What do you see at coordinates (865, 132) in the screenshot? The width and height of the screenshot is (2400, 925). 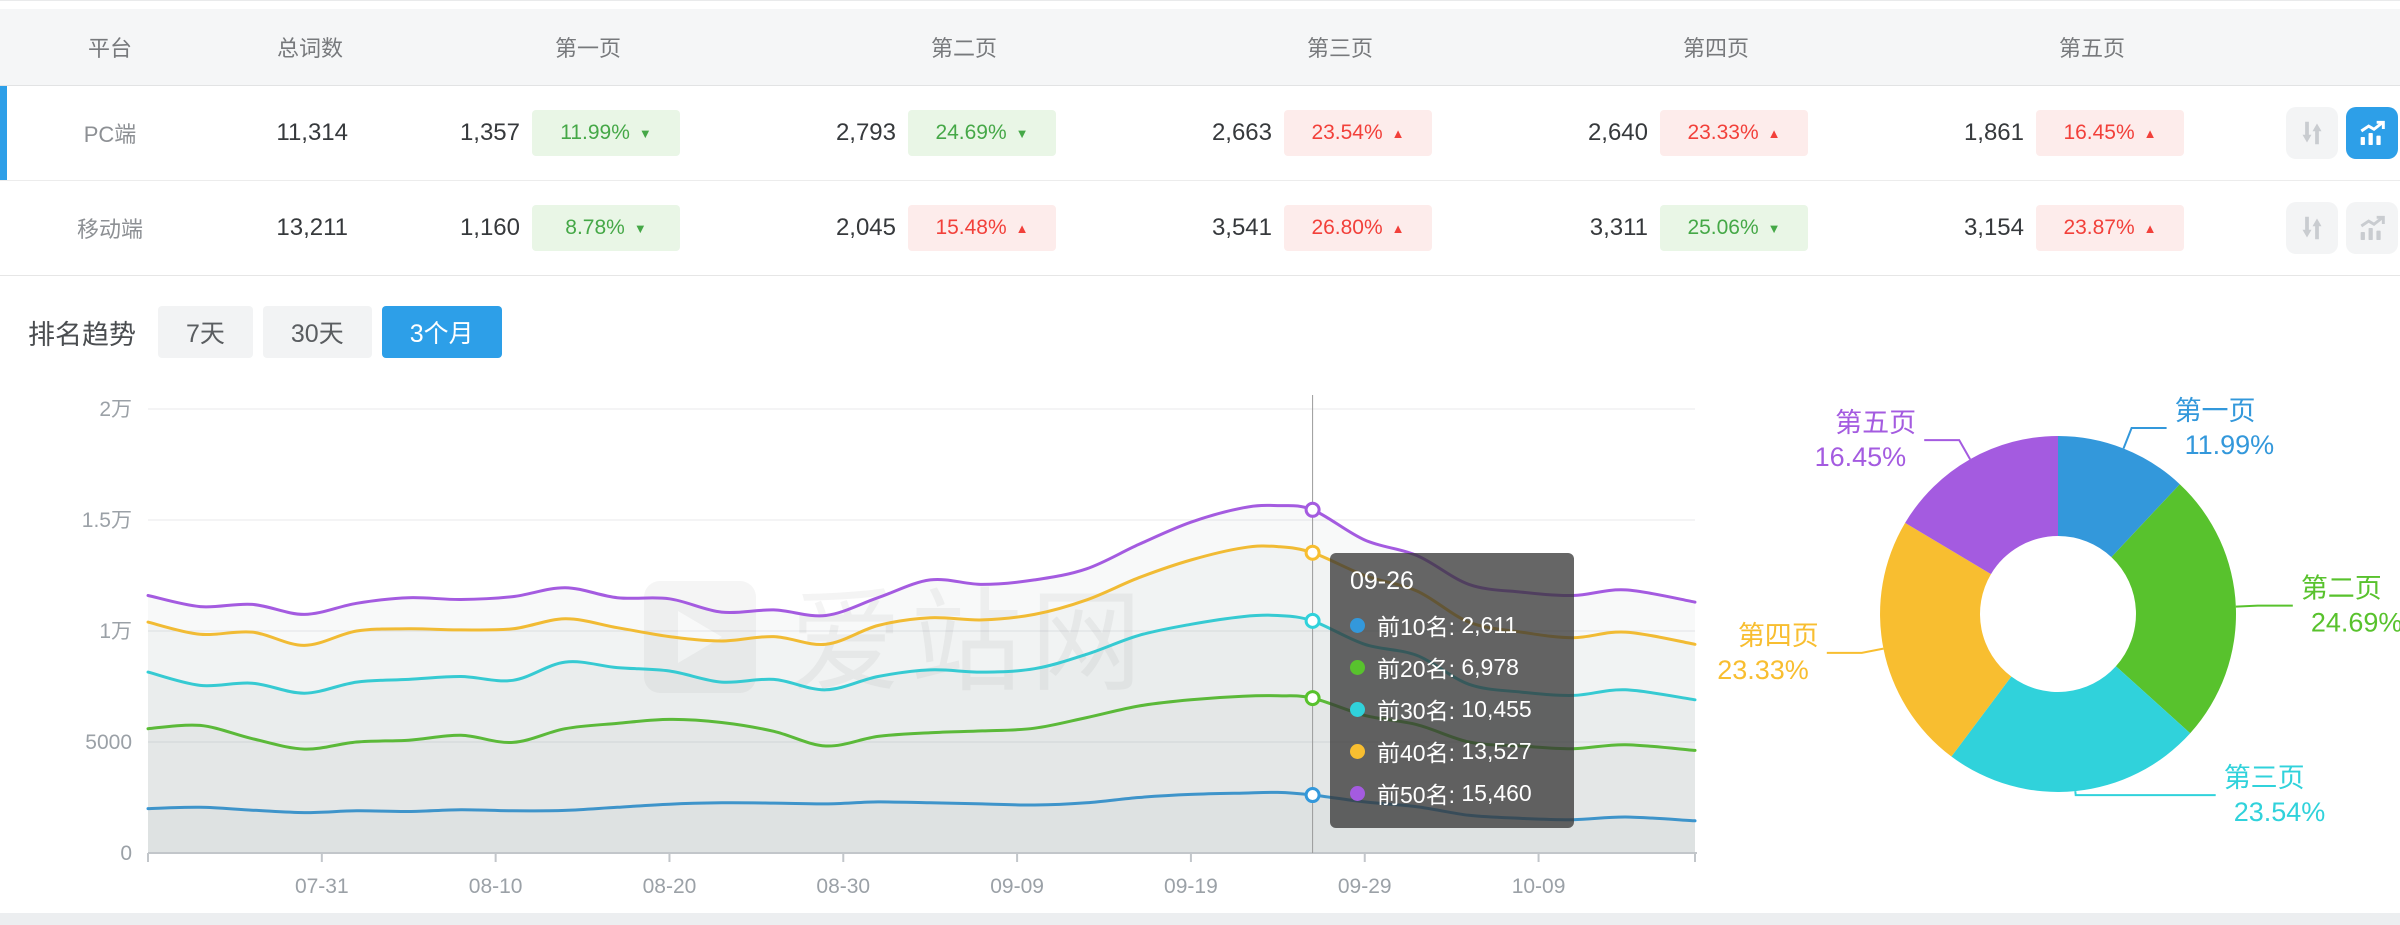 I see `page-count: 2,793` at bounding box center [865, 132].